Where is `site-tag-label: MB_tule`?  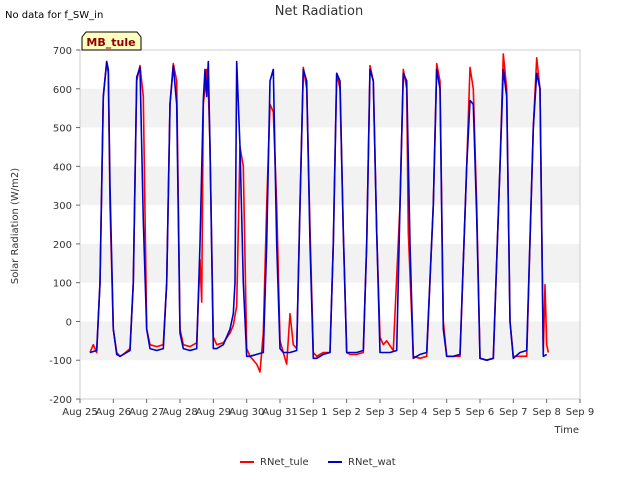 site-tag-label: MB_tule is located at coordinates (110, 42).